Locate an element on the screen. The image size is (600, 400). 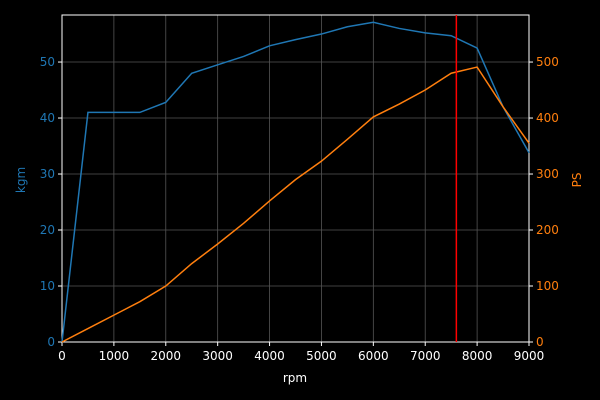
x-tick-label: 7000 is located at coordinates (425, 356).